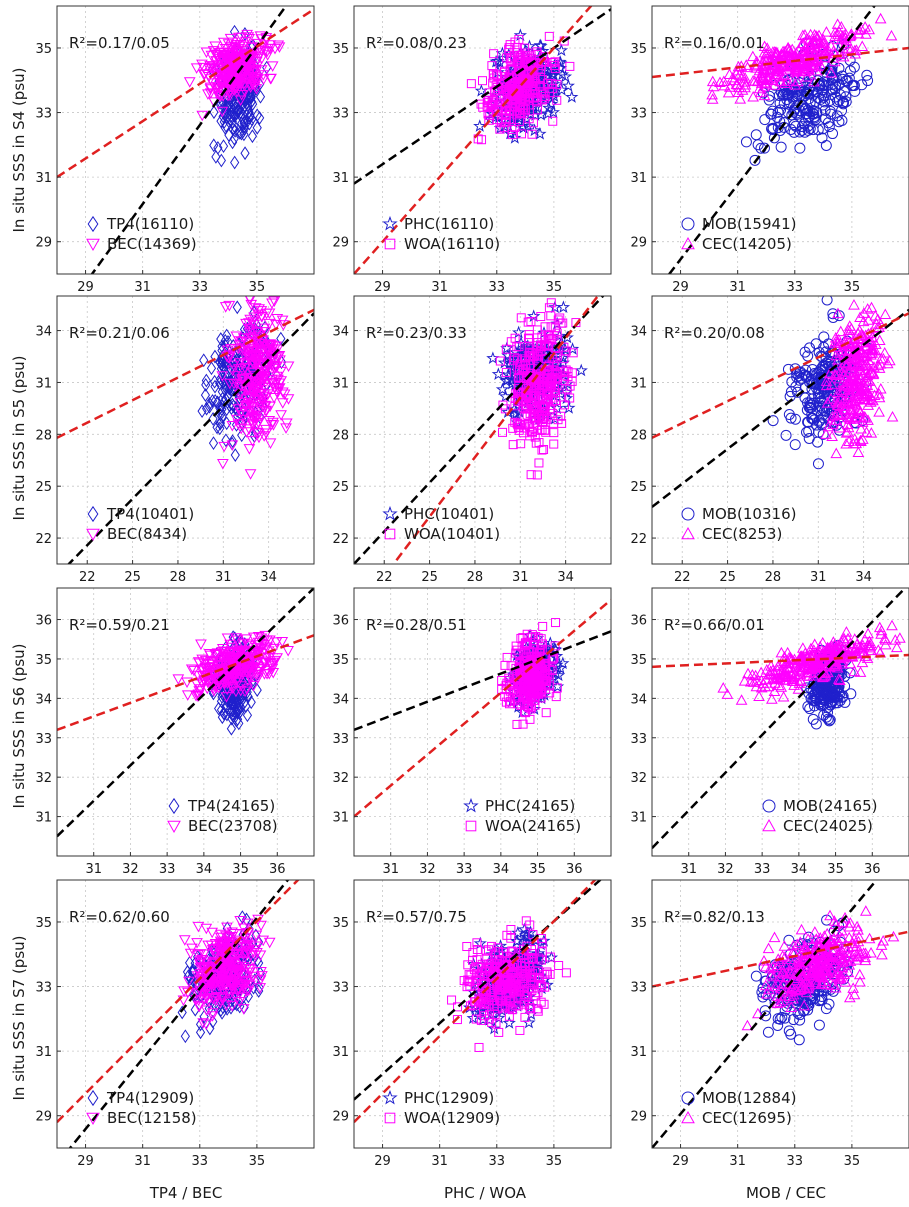  I want to click on plot-frame, so click(185, 722).